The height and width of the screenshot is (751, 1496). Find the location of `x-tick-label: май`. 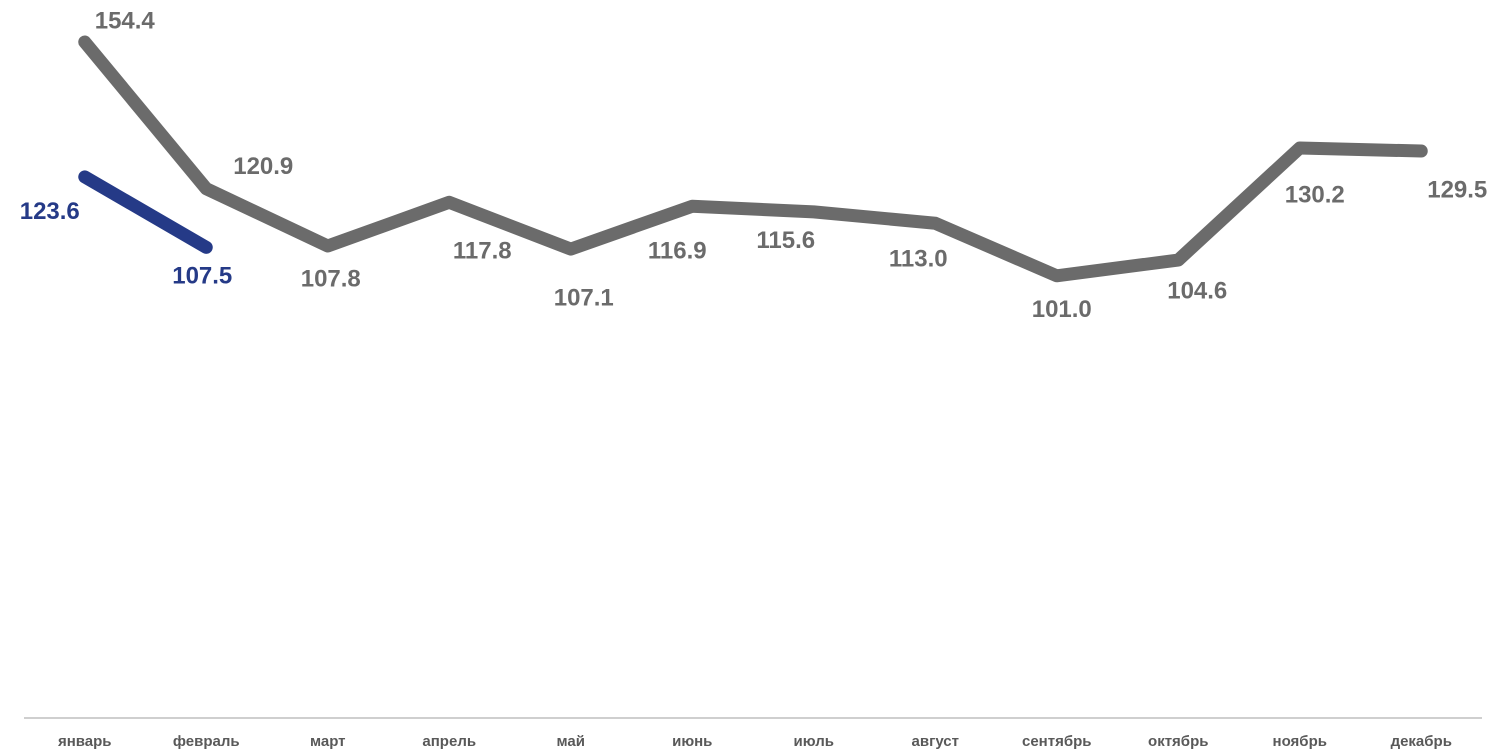

x-tick-label: май is located at coordinates (571, 741).